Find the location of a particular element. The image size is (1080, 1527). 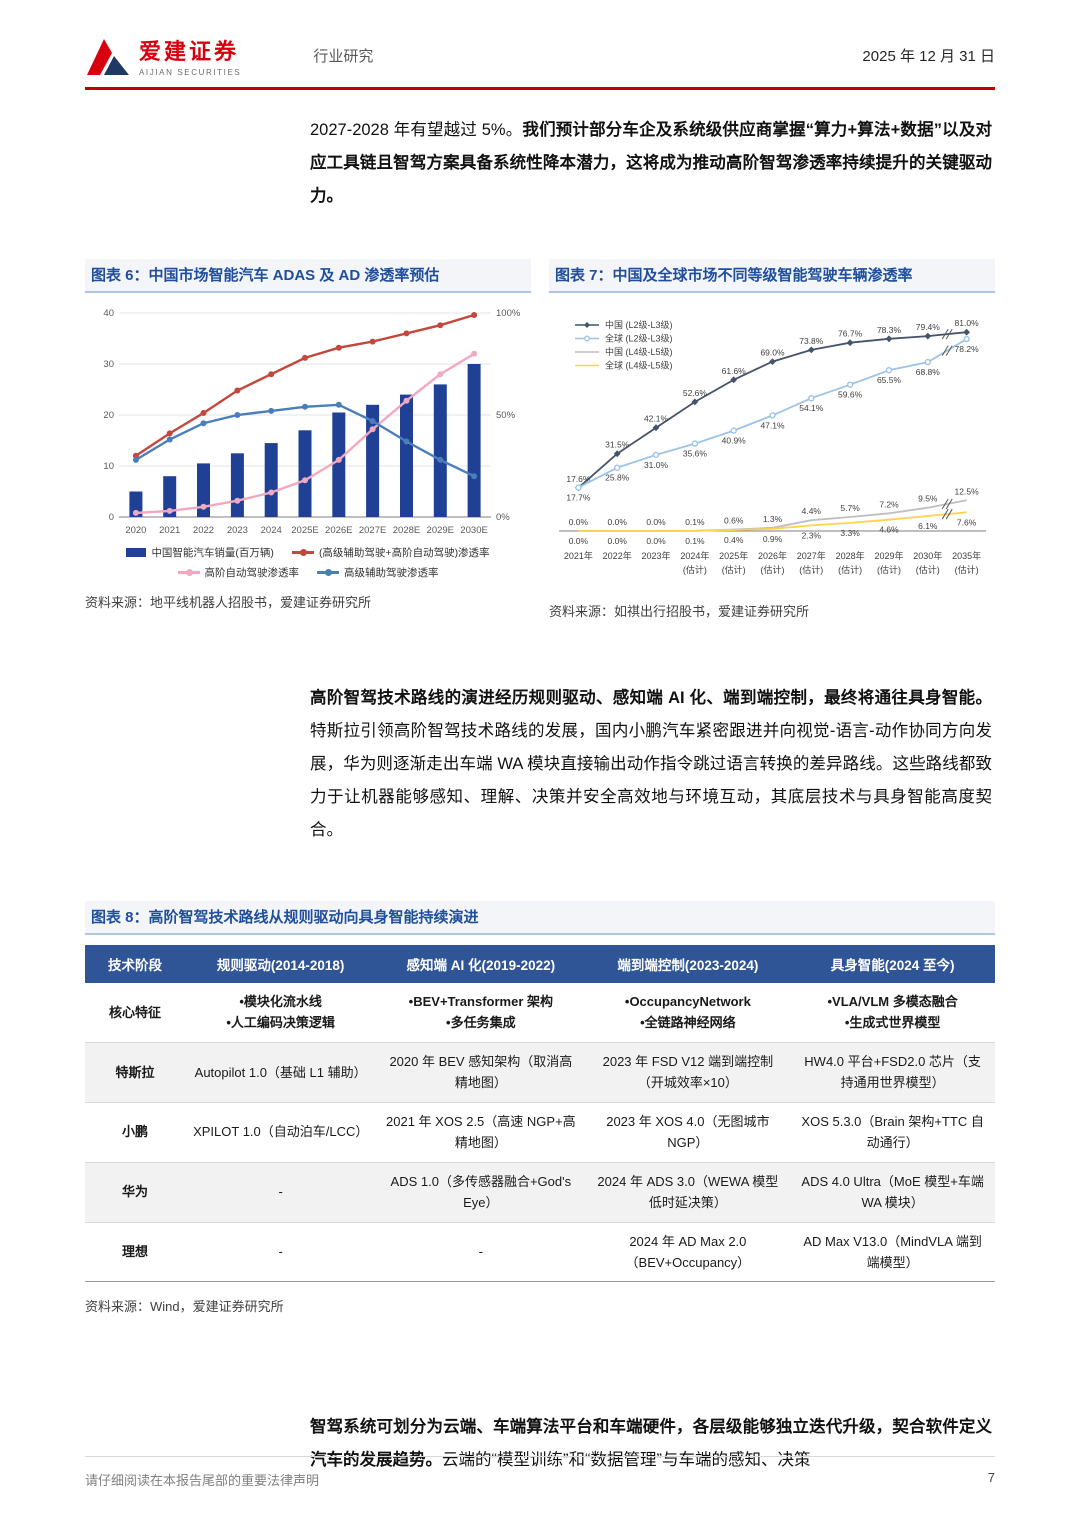

table-cell: 2023 年 FSD V12 端到端控制（开城效率×10） is located at coordinates (688, 1072).